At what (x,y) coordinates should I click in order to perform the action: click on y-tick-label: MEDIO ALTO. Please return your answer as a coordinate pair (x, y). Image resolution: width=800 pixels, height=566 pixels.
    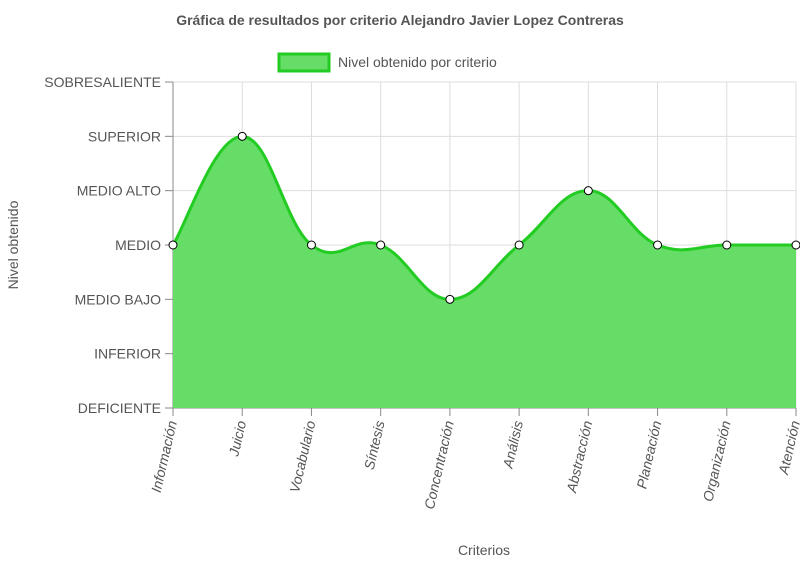
    Looking at the image, I should click on (119, 191).